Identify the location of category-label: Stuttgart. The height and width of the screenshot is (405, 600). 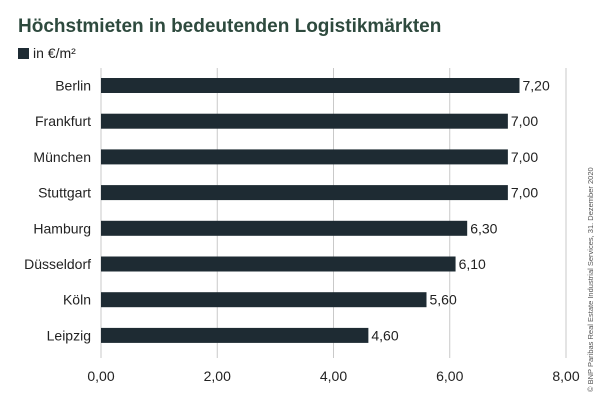
(64, 193).